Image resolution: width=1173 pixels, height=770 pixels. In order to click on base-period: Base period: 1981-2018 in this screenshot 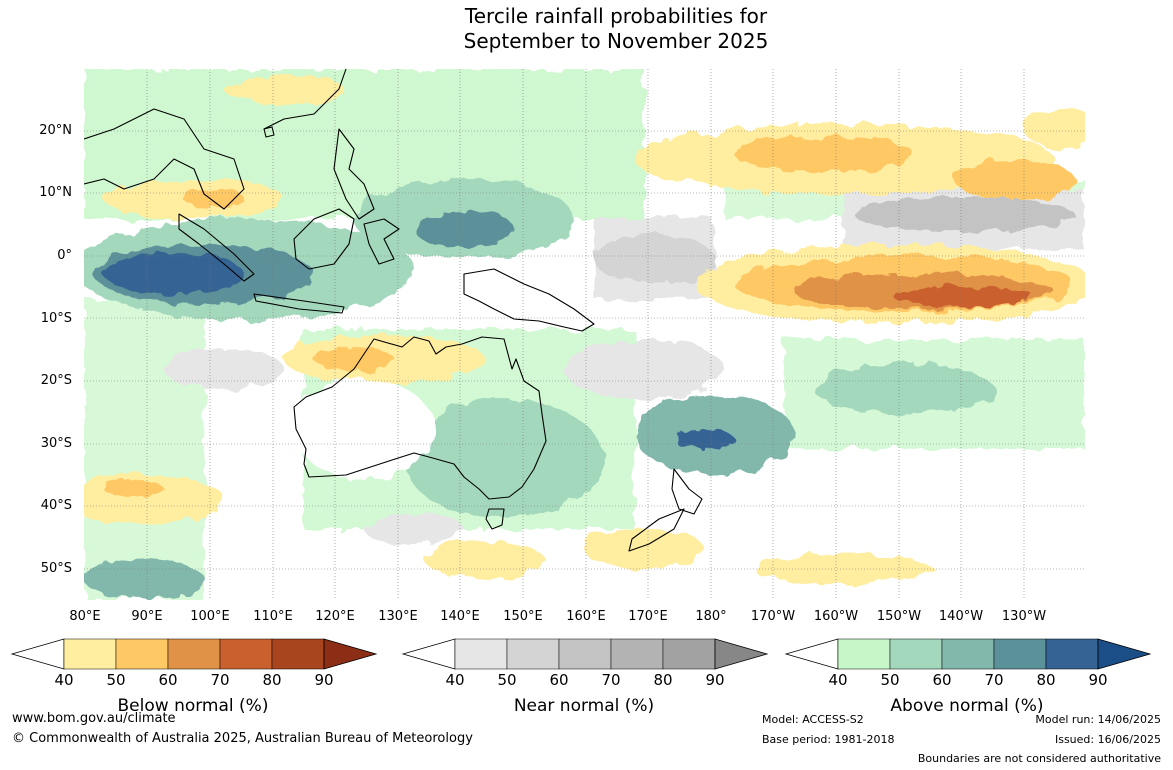, I will do `click(828, 739)`.